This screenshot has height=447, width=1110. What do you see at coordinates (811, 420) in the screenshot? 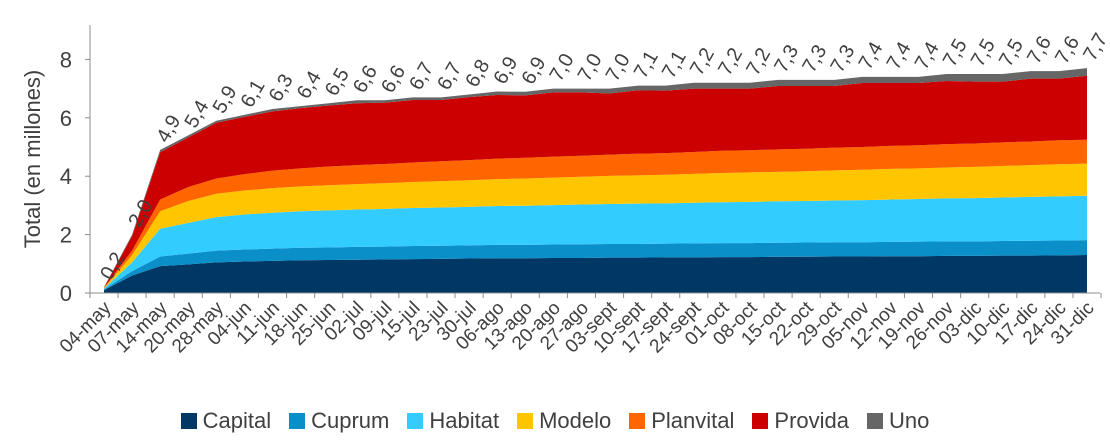
I see `legend-label: Provida` at bounding box center [811, 420].